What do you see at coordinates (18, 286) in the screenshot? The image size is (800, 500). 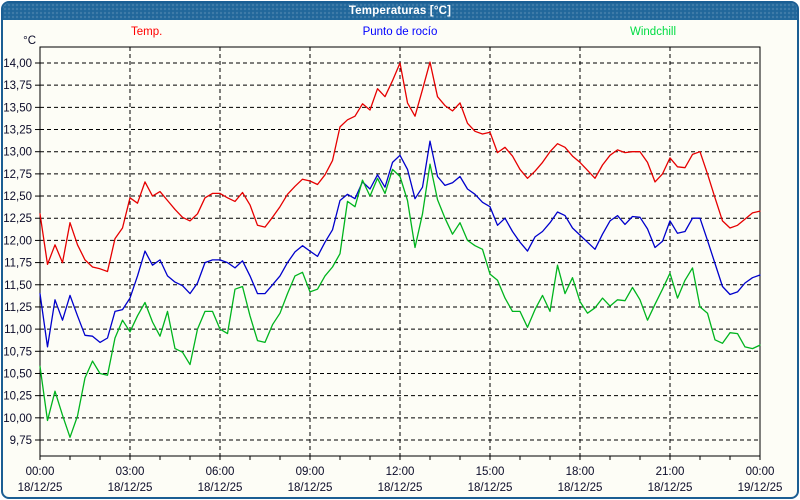 I see `y-tick-label: 11,50` at bounding box center [18, 286].